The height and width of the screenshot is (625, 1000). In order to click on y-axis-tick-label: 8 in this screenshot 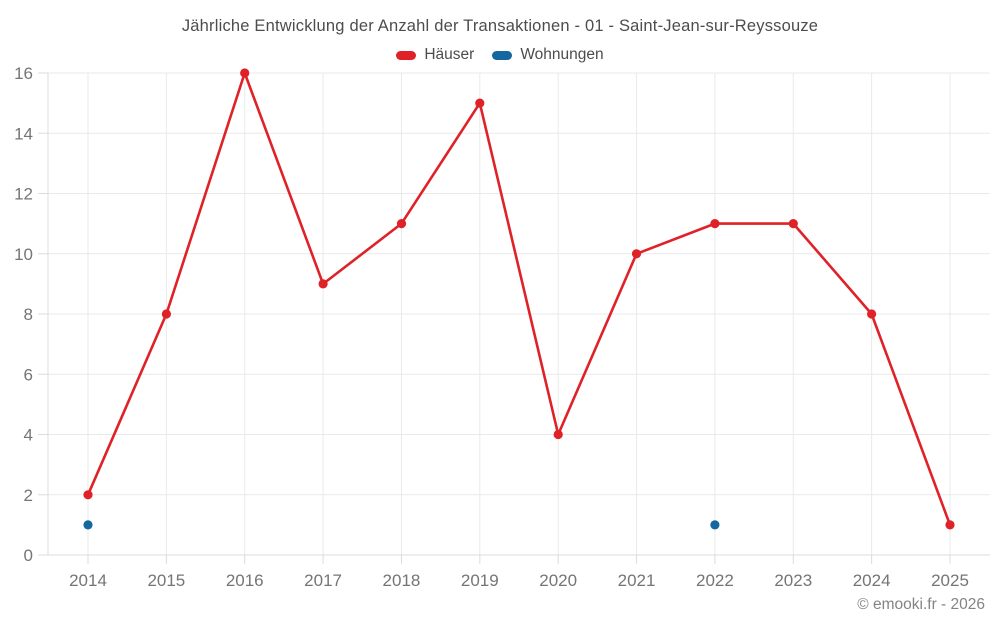, I will do `click(28, 314)`.